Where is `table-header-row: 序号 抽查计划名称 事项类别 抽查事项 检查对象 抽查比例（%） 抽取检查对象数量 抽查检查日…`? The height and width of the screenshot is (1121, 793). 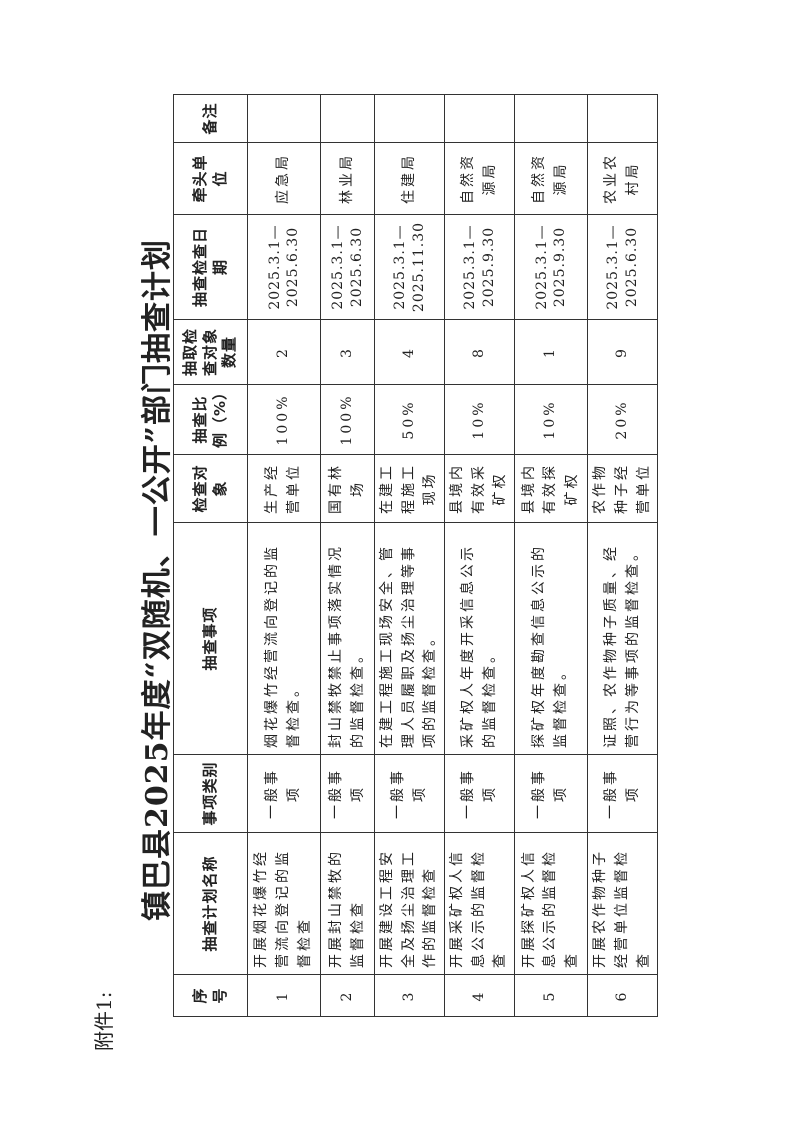
table-header-row: 序号 抽查计划名称 事项类别 抽查事项 检查对象 抽查比例（%） 抽取检查对象数量 抽查检查日… is located at coordinates (210, 555).